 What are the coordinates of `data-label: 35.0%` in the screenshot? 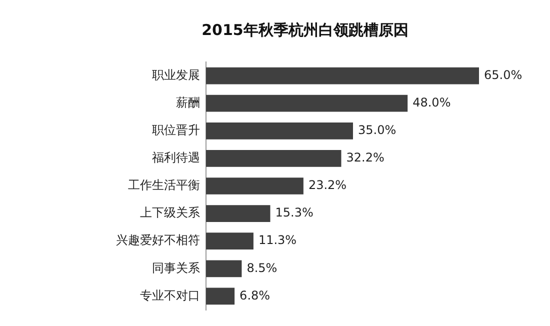 It's located at (377, 130).